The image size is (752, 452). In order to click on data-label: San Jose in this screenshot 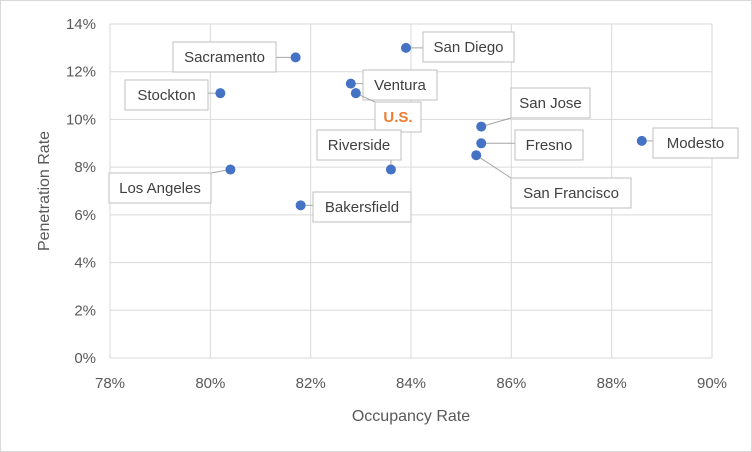, I will do `click(550, 103)`.